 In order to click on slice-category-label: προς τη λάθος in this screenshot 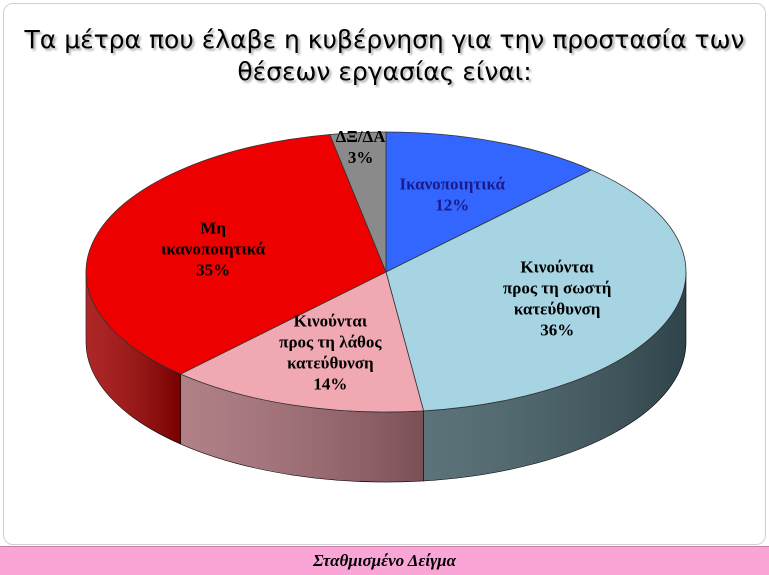, I will do `click(330, 341)`.